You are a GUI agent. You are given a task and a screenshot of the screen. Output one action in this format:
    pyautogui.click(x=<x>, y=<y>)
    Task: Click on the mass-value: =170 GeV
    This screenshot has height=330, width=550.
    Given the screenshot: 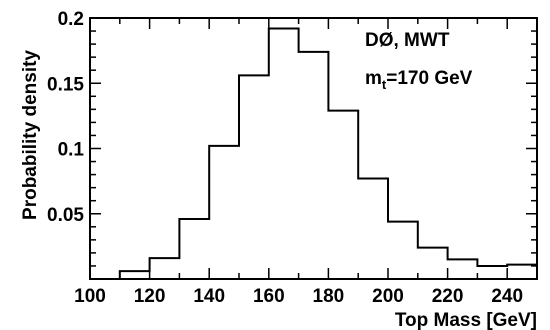 What is the action you would take?
    pyautogui.click(x=429, y=78)
    